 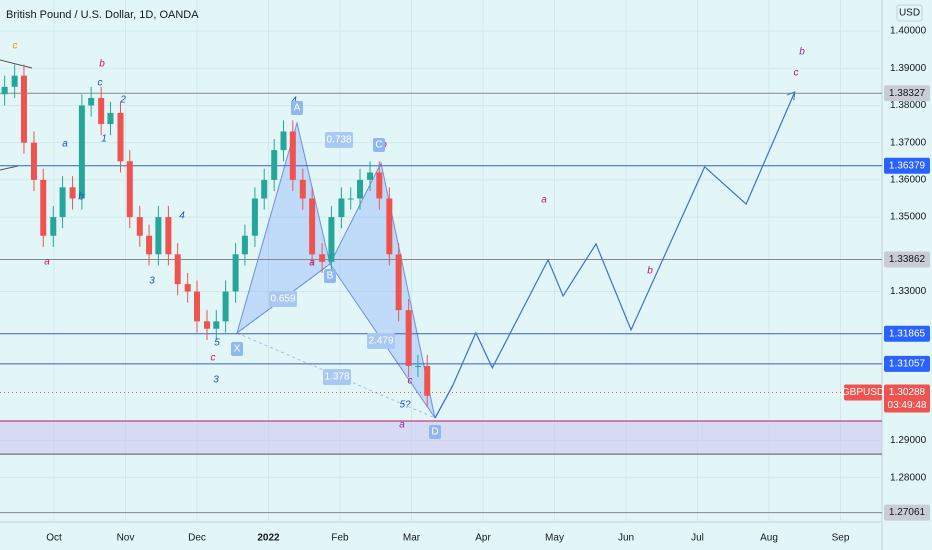 I want to click on x-tick-label: Aug, so click(x=769, y=538).